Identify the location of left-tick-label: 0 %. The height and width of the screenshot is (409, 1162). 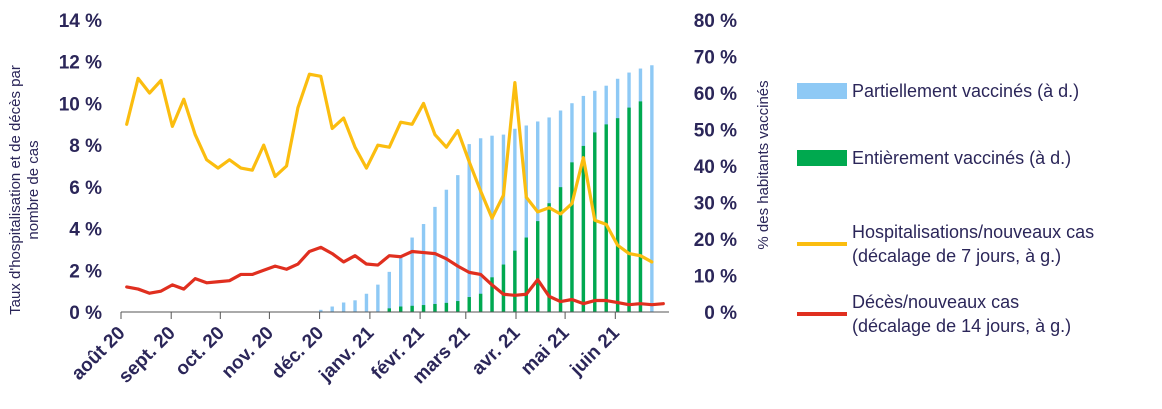
(85, 313).